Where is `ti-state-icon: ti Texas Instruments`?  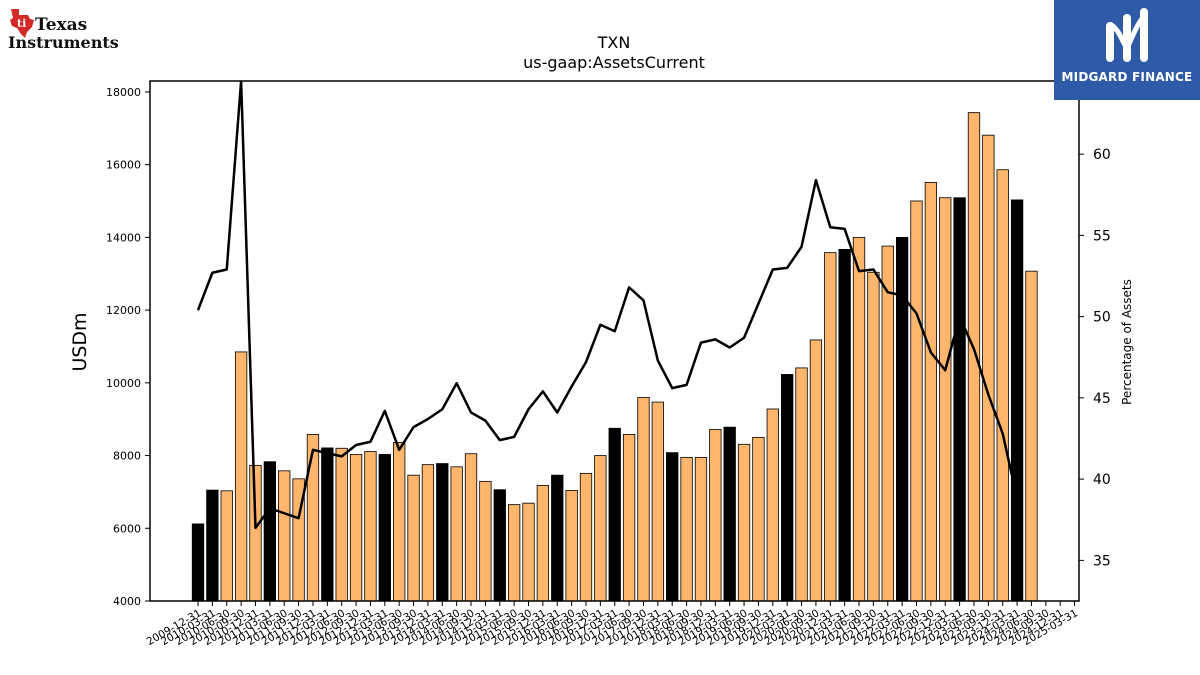
ti-state-icon: ti Texas Instruments is located at coordinates (63, 30).